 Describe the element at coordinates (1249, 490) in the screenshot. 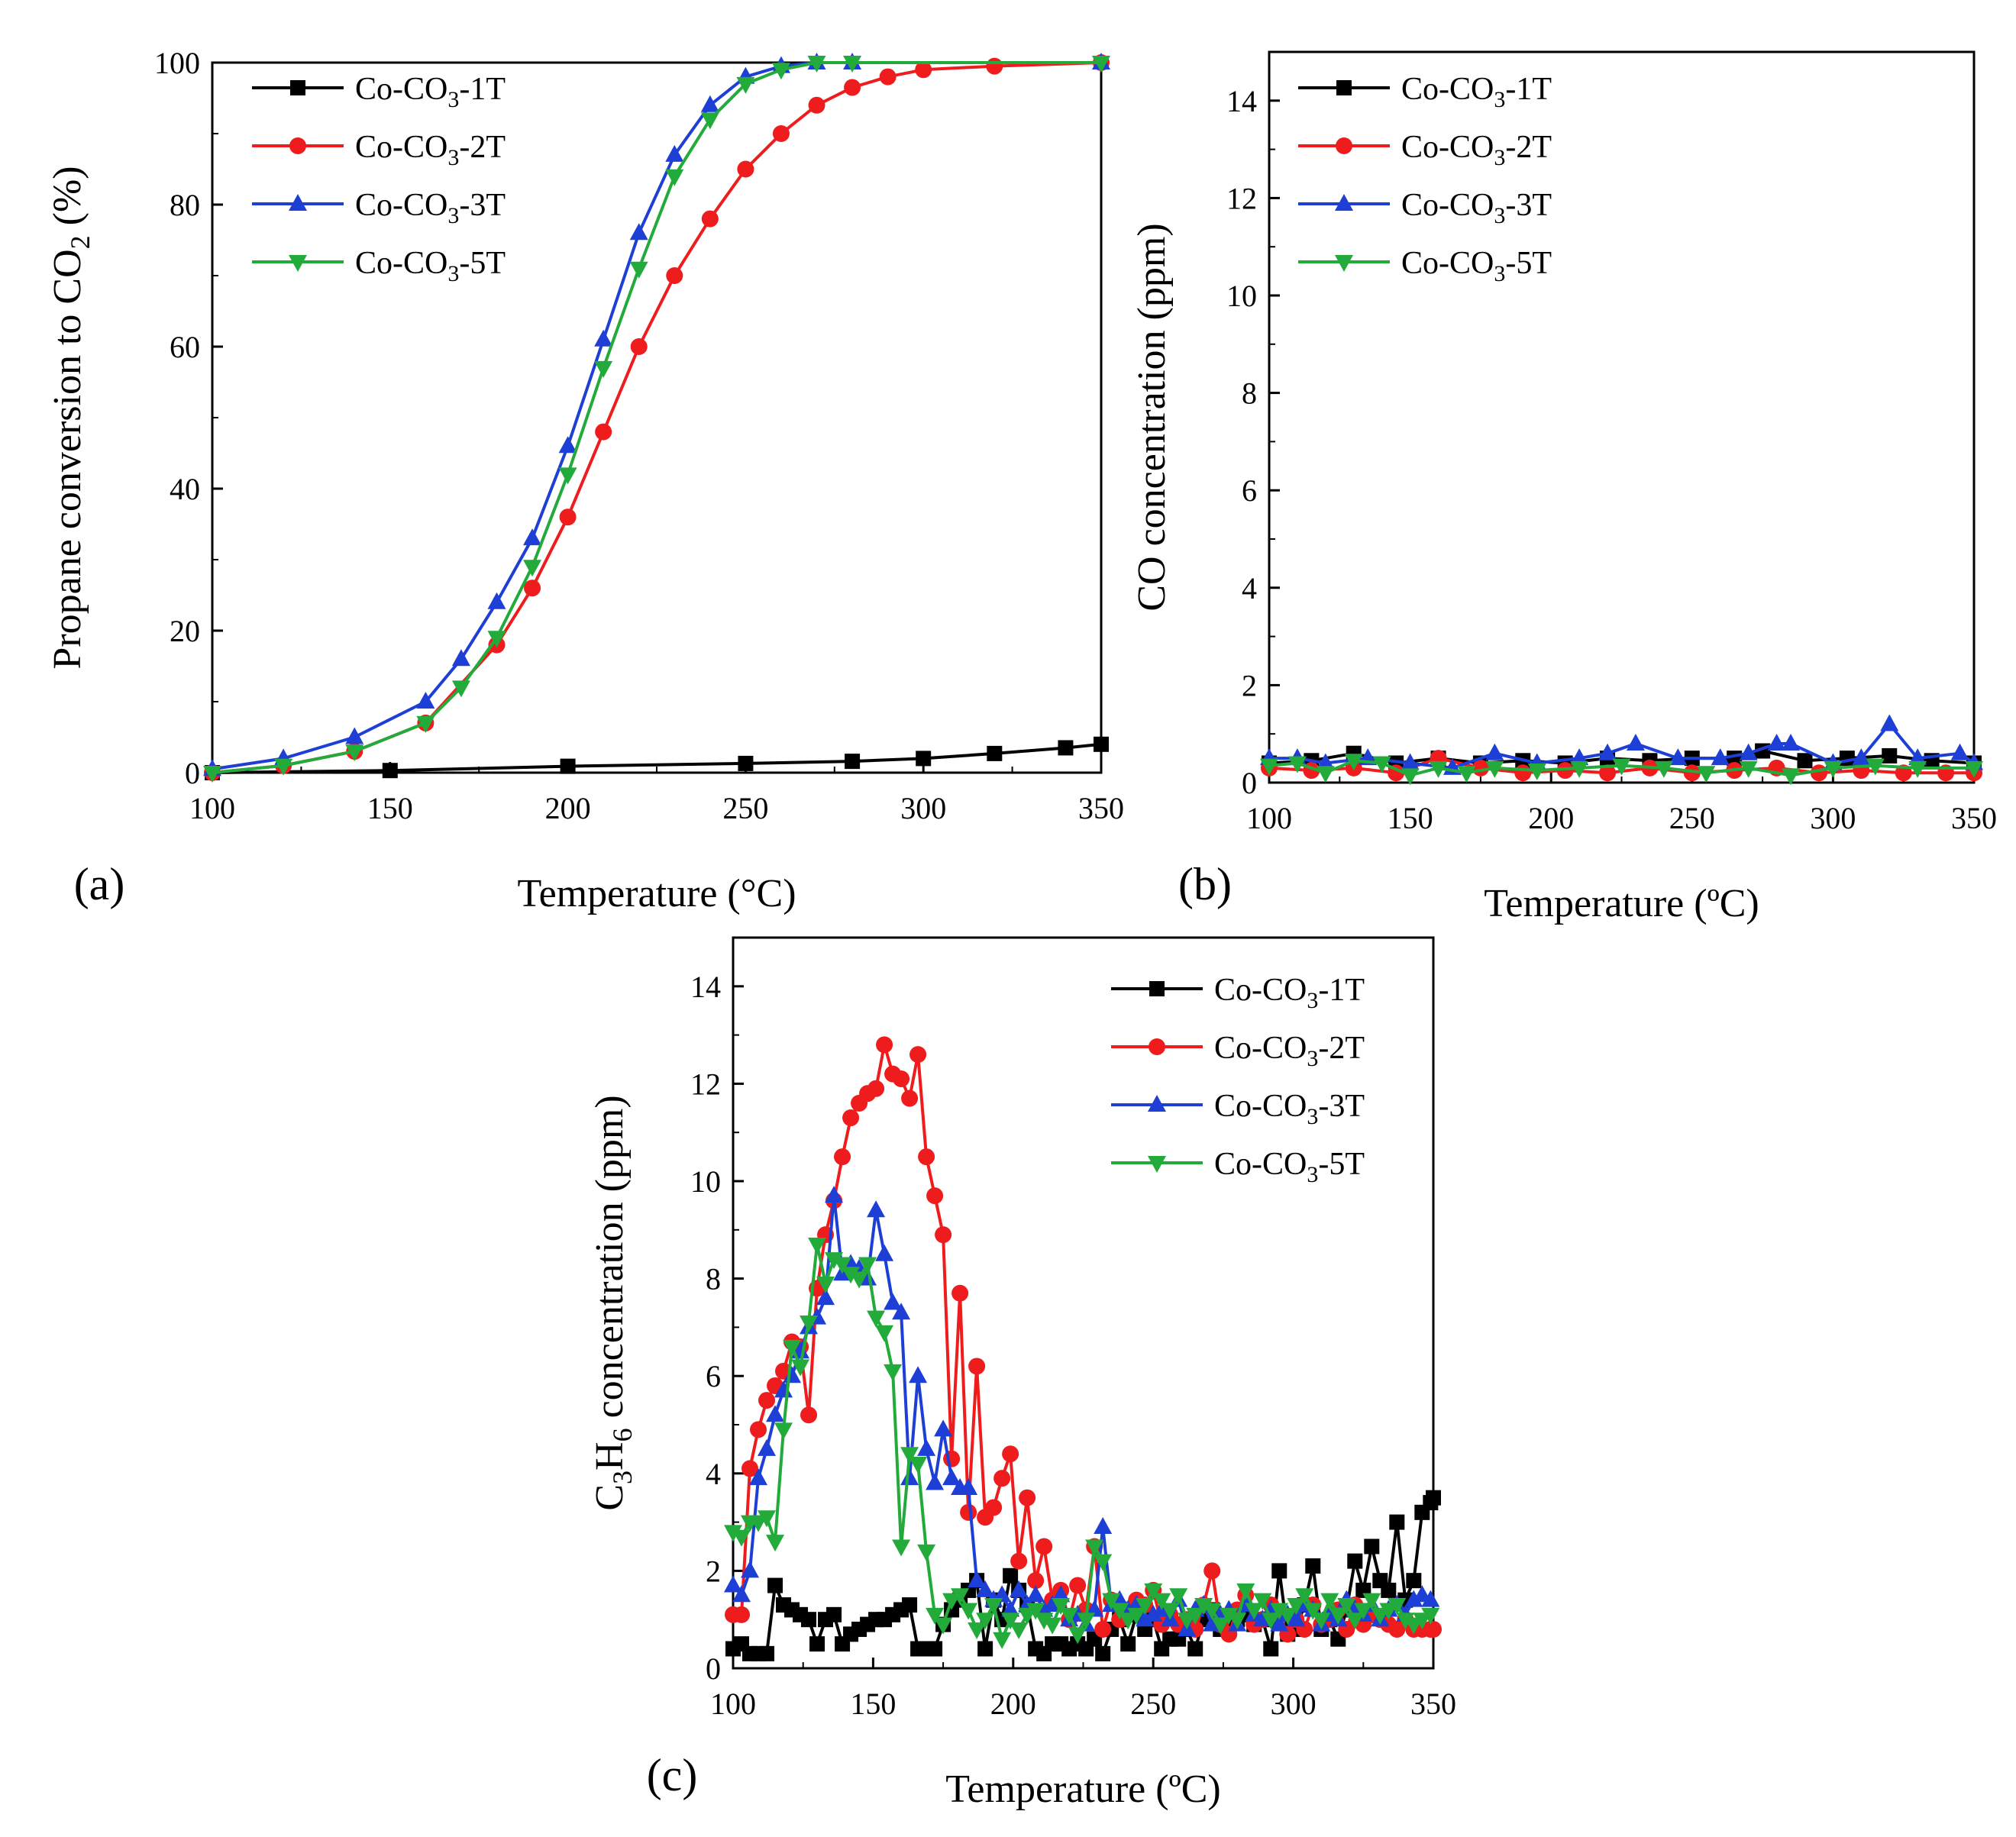

I see `y-tick-label: 6` at that location.